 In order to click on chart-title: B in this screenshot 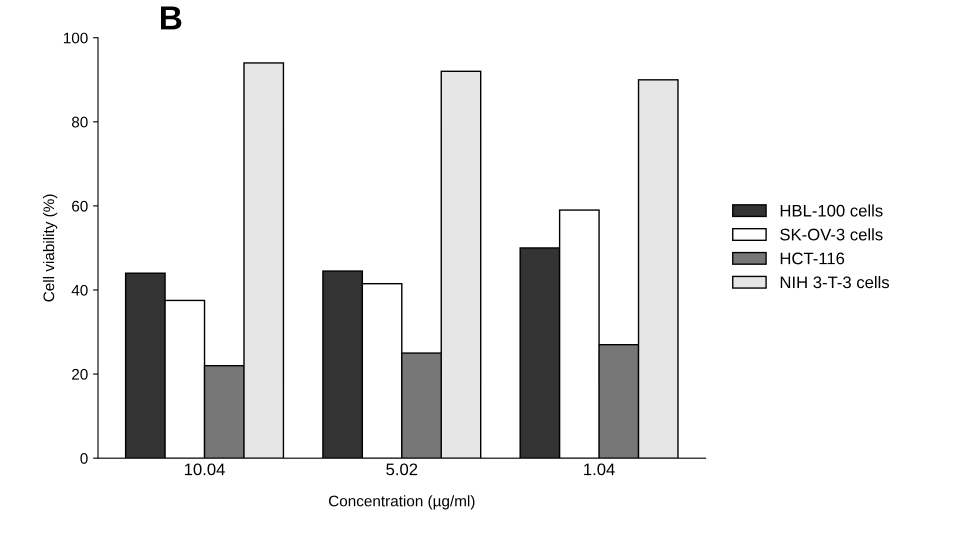, I will do `click(171, 18)`.